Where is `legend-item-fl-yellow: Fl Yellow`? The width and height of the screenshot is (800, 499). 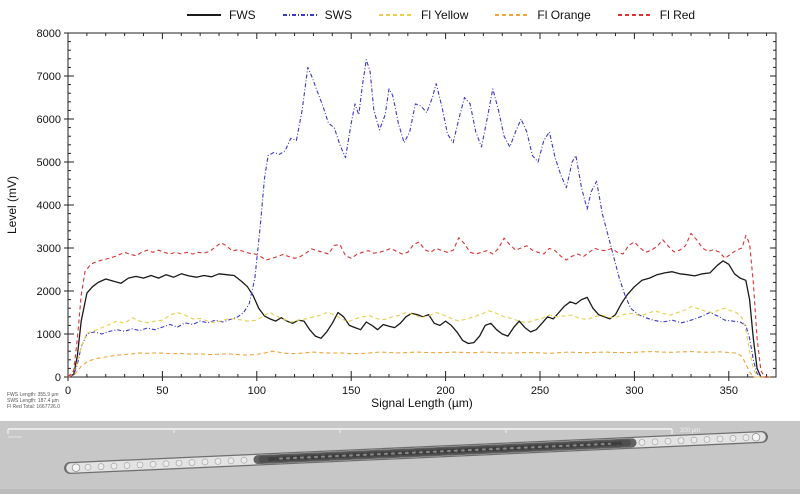 legend-item-fl-yellow: Fl Yellow is located at coordinates (423, 15).